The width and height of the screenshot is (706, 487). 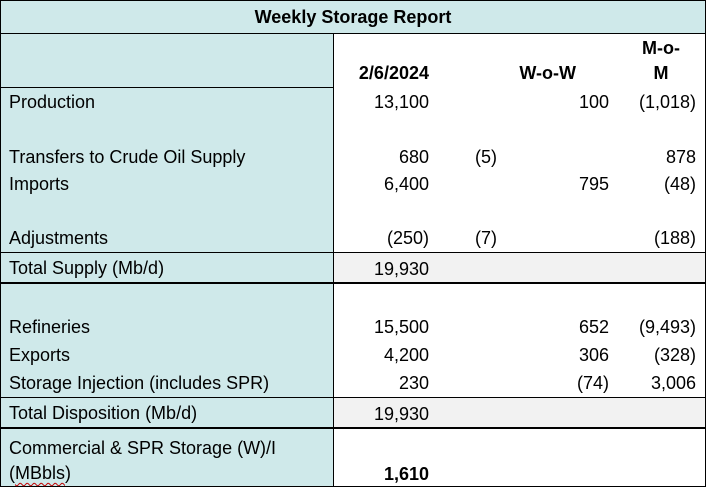 I want to click on row-wow-value: 306, so click(x=593, y=355).